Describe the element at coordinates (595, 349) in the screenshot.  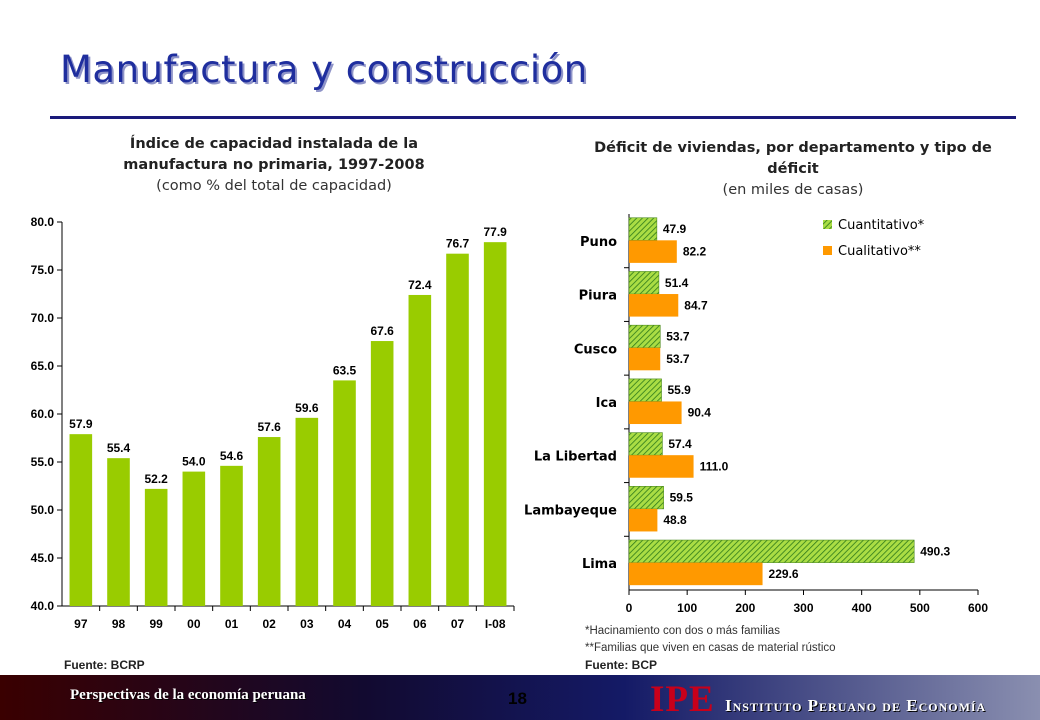
I see `category-label: Cusco` at that location.